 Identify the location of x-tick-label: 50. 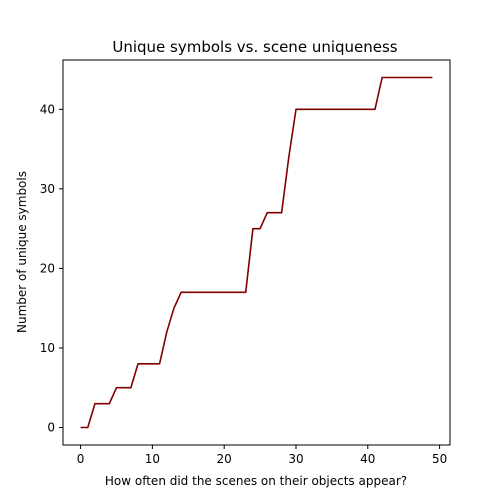
(439, 459).